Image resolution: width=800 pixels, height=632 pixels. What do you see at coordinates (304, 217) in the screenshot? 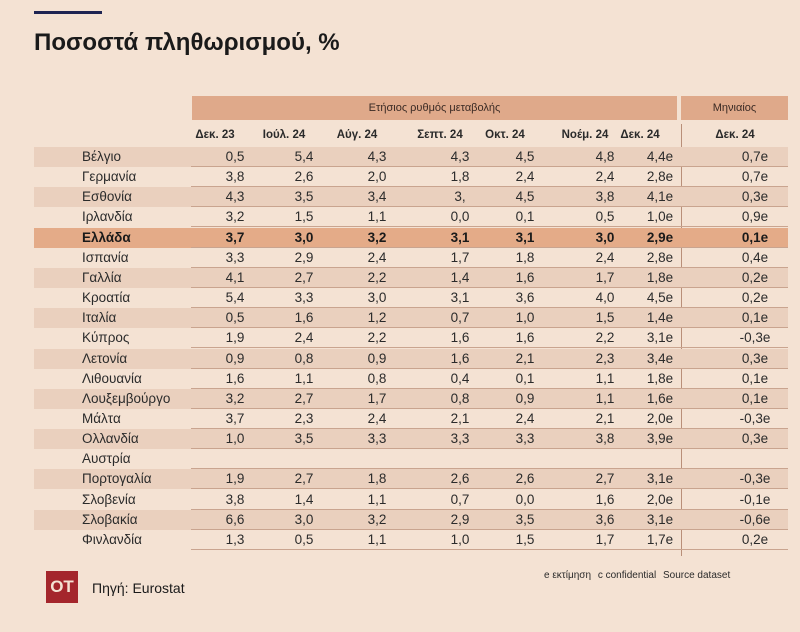
I see `value-cell: 1,5` at bounding box center [304, 217].